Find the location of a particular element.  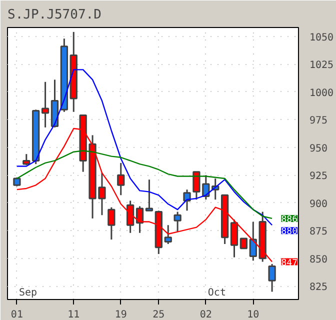

y-tick-label: 825 is located at coordinates (319, 288).